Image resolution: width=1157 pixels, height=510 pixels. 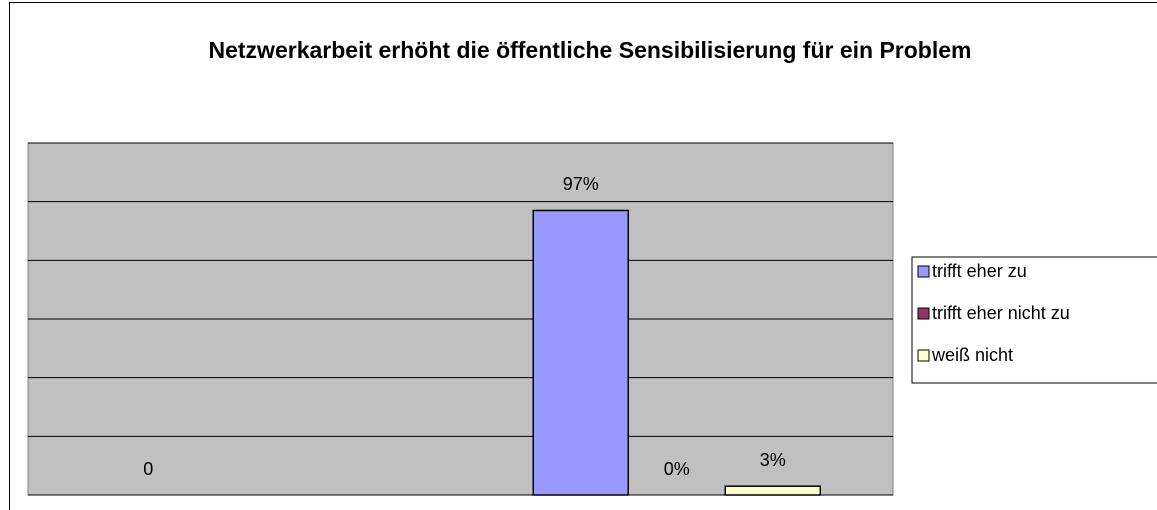 I want to click on data-label: 0%, so click(x=677, y=469).